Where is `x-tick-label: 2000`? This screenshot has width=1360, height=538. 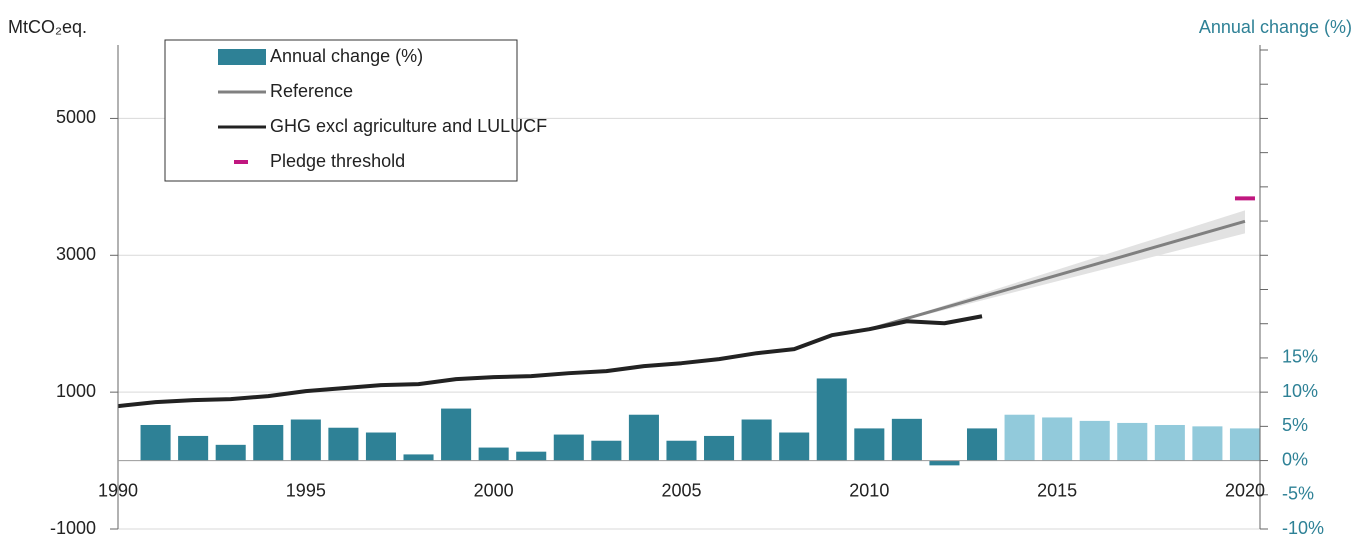 x-tick-label: 2000 is located at coordinates (494, 490).